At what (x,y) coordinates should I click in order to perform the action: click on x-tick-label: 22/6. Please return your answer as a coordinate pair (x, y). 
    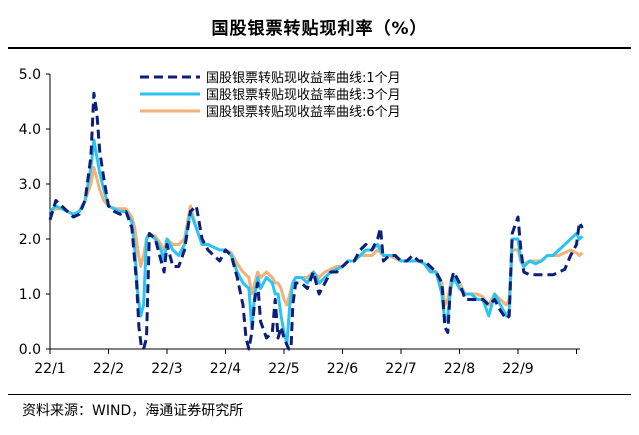
    Looking at the image, I should click on (343, 369).